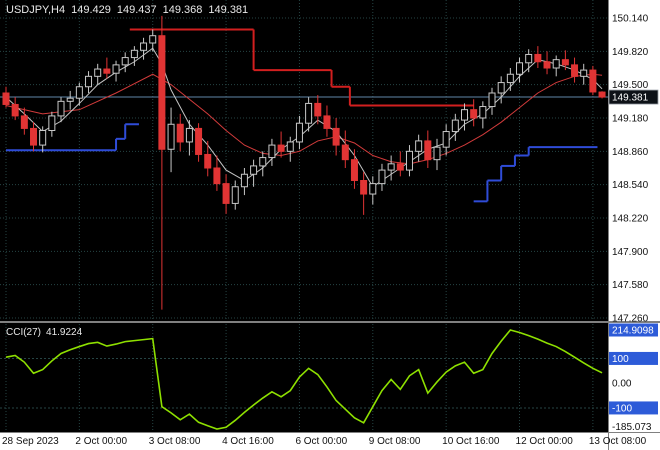 The width and height of the screenshot is (660, 450). I want to click on indicator-label: CCI(27) 41.9224, so click(46, 332).